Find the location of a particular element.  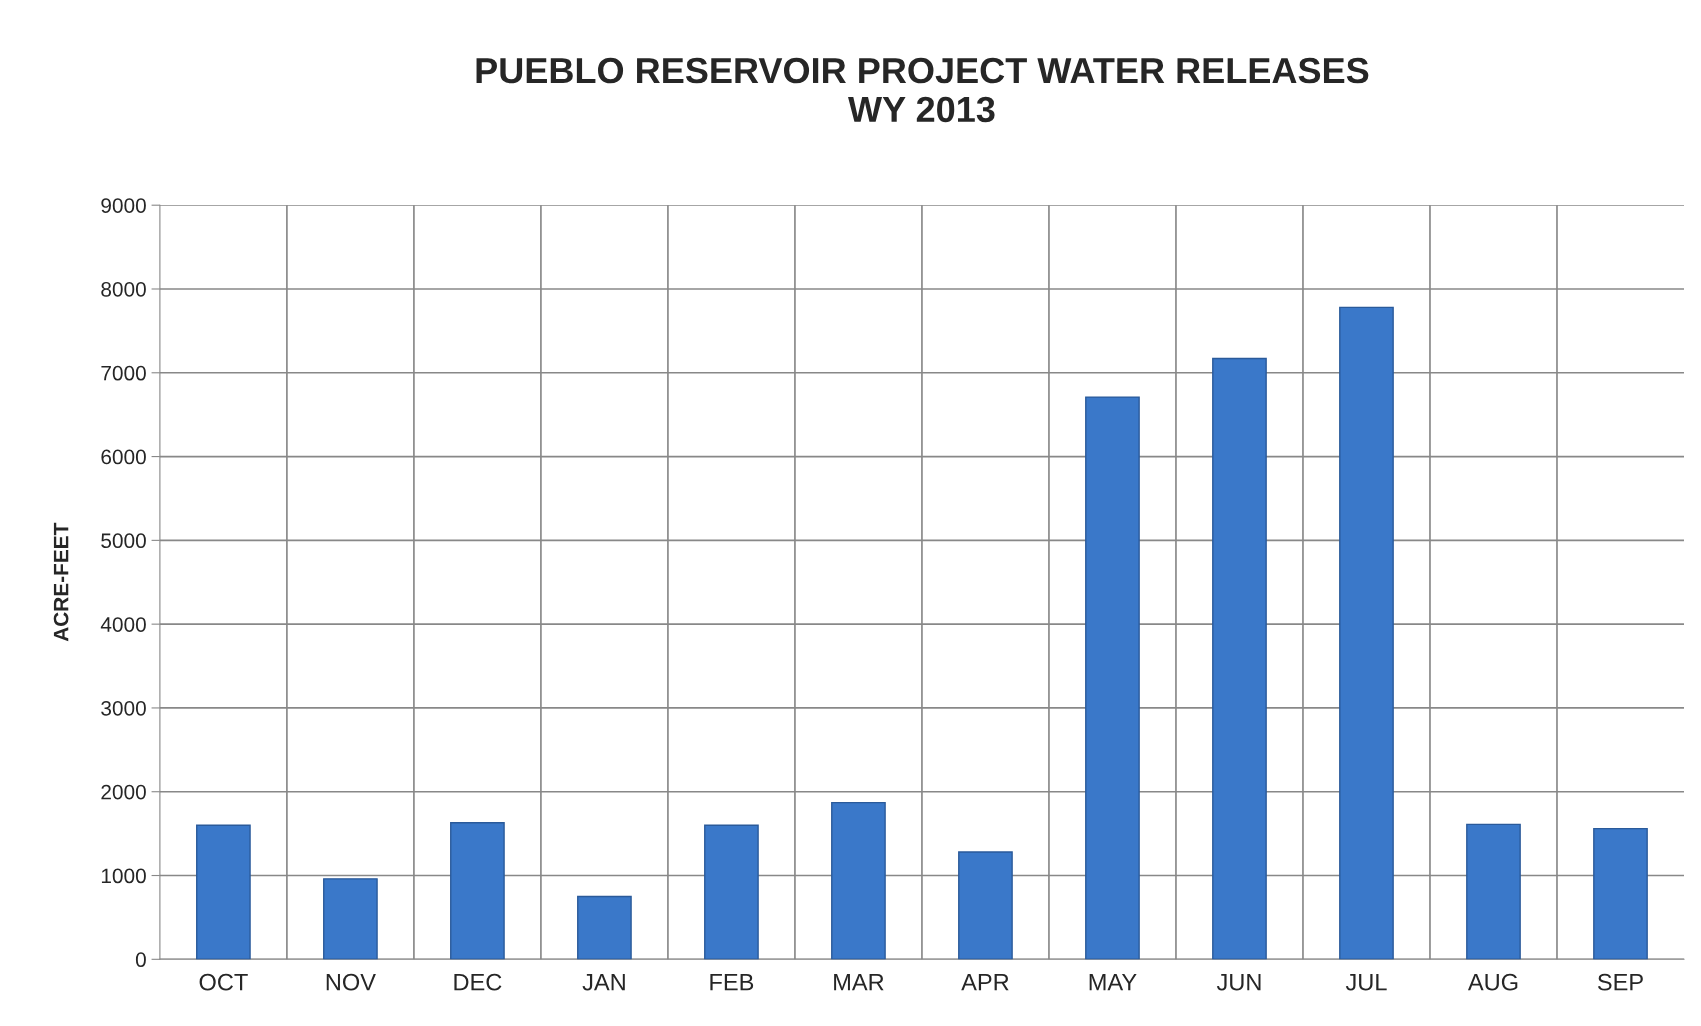

y-axis-title: ACRE-FEET is located at coordinates (61, 582).